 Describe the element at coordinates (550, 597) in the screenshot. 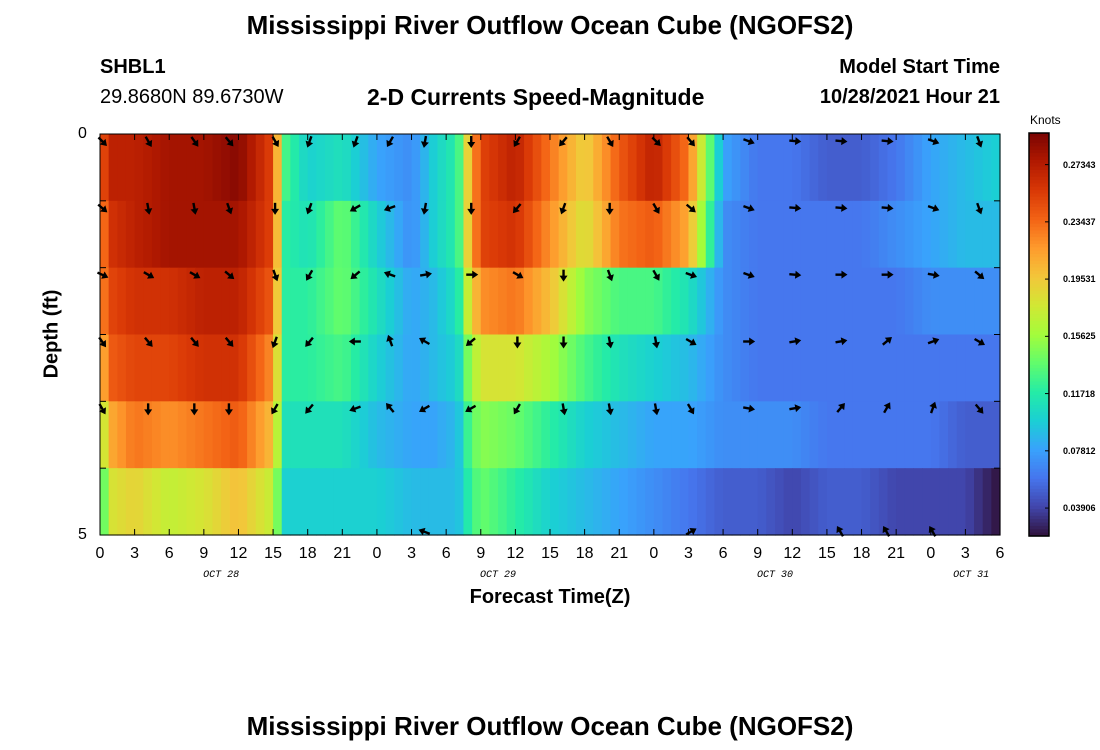

I see `x-axis-label: Forecast Time(Z)` at that location.